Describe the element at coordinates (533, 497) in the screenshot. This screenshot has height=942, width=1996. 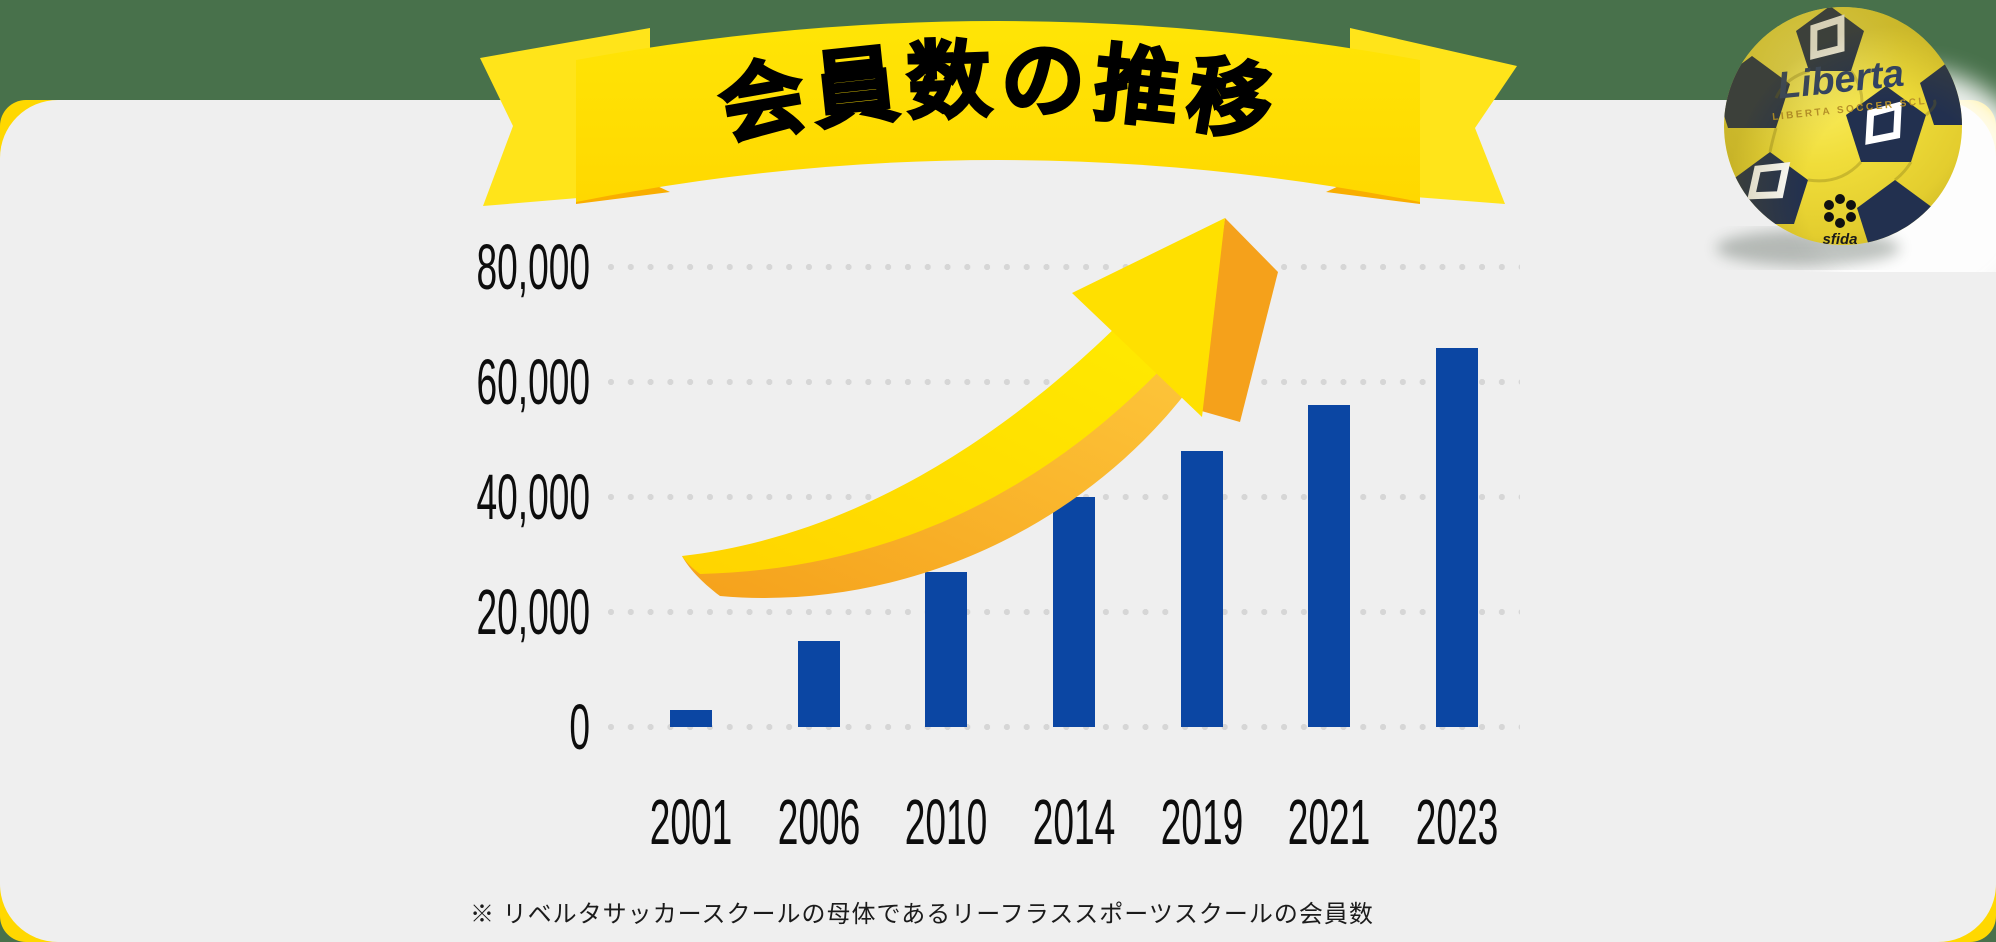
I see `y-axis-label-40000: 40,000` at that location.